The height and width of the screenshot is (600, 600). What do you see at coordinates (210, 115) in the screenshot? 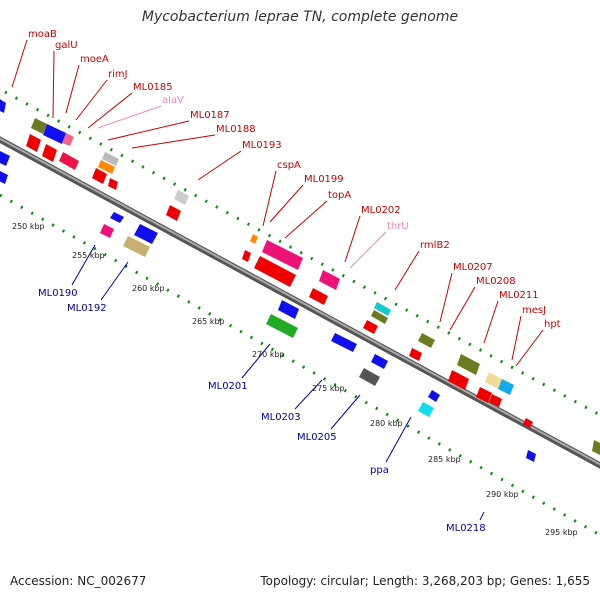
I see `gene-label-ml0187: ML0187` at bounding box center [210, 115].